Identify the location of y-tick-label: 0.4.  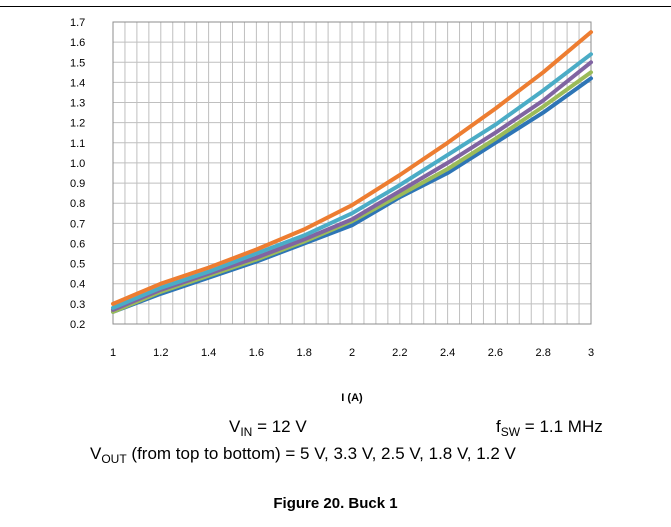
(77, 285).